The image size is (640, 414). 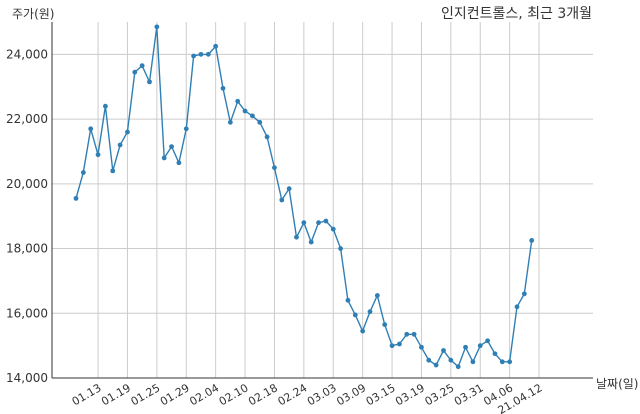 I want to click on x-axis-label: 날짜(일), so click(x=617, y=384).